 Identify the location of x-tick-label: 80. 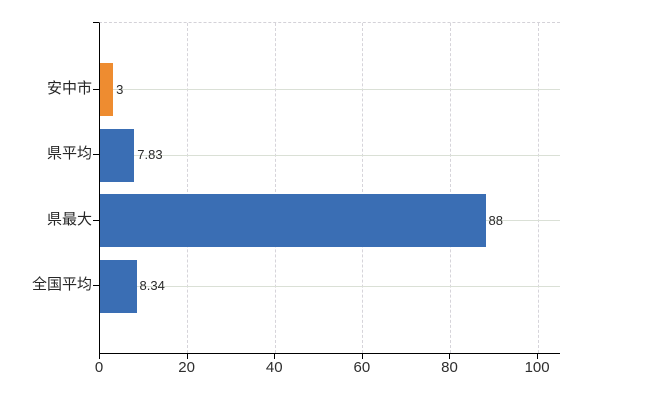
(449, 367).